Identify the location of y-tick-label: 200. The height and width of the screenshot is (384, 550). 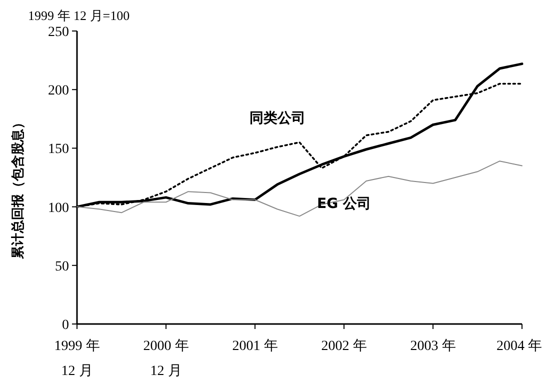
(58, 91).